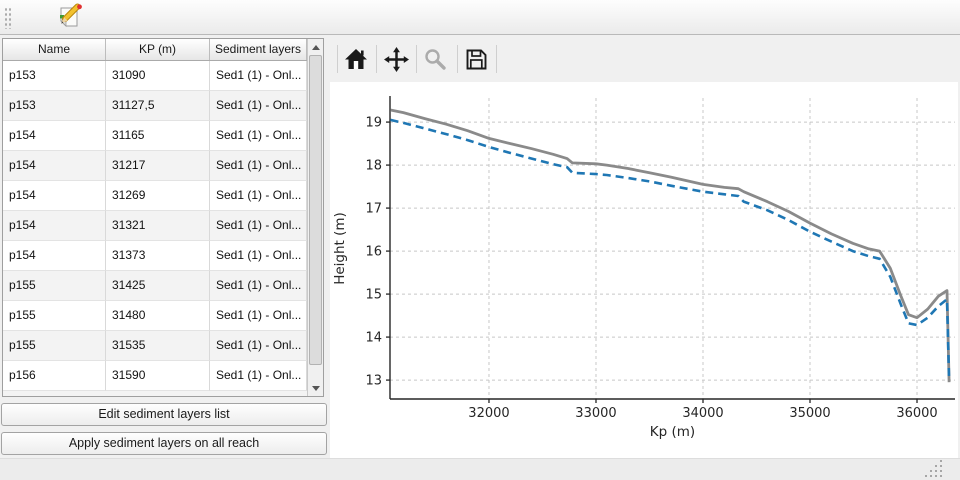  Describe the element at coordinates (158, 286) in the screenshot. I see `cell-kp: 31425` at that location.